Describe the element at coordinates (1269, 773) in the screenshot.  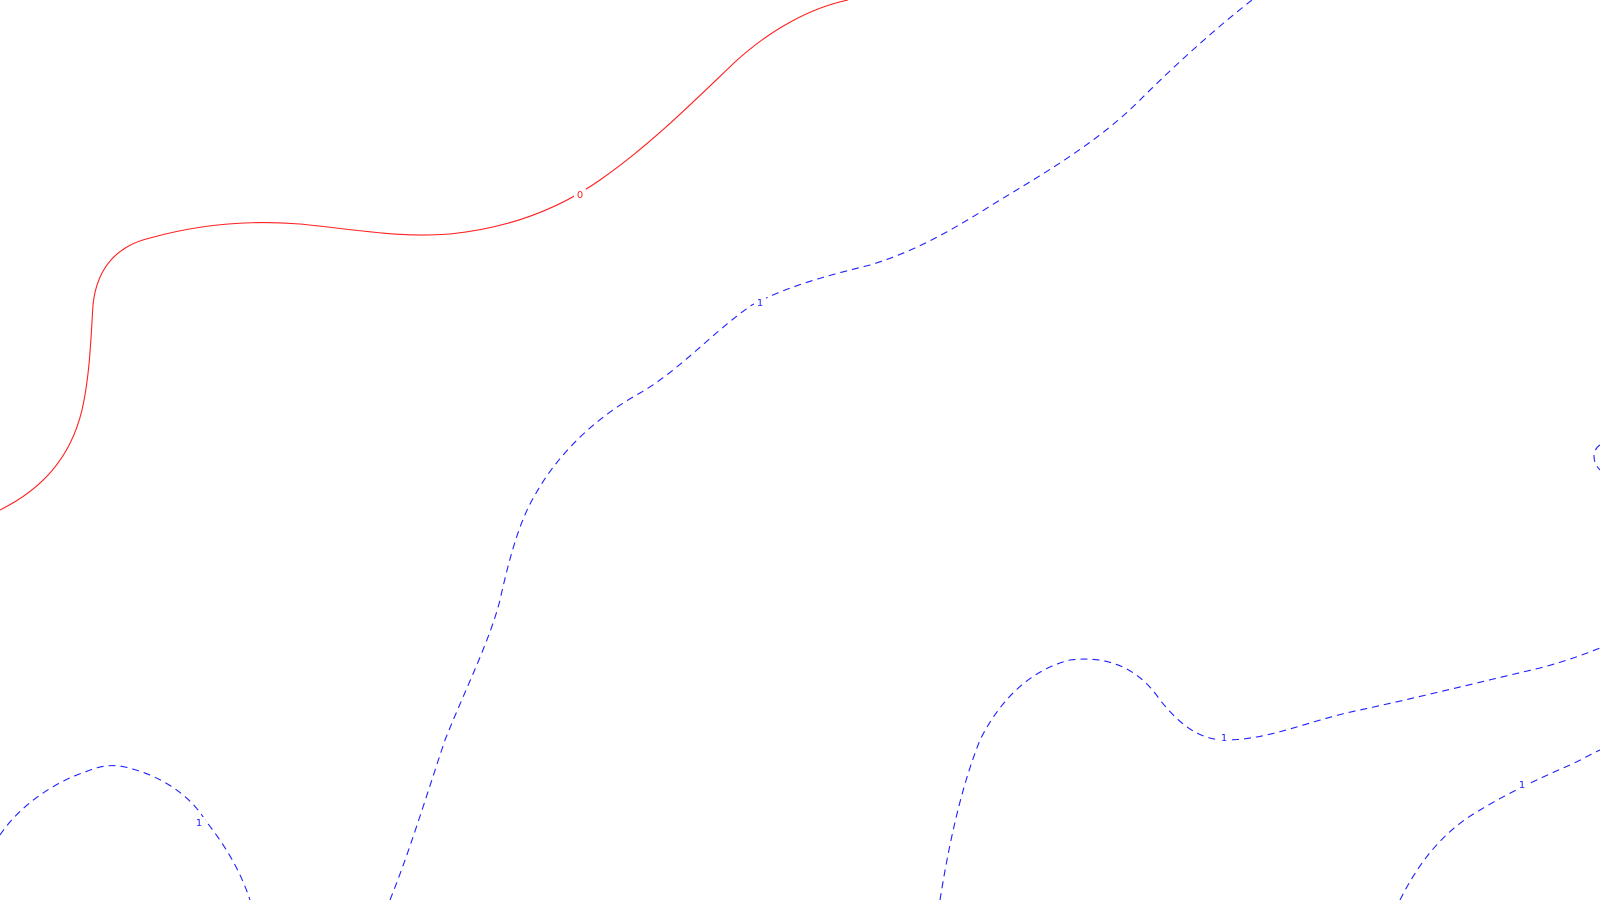
I see `contour-line-1c` at that location.